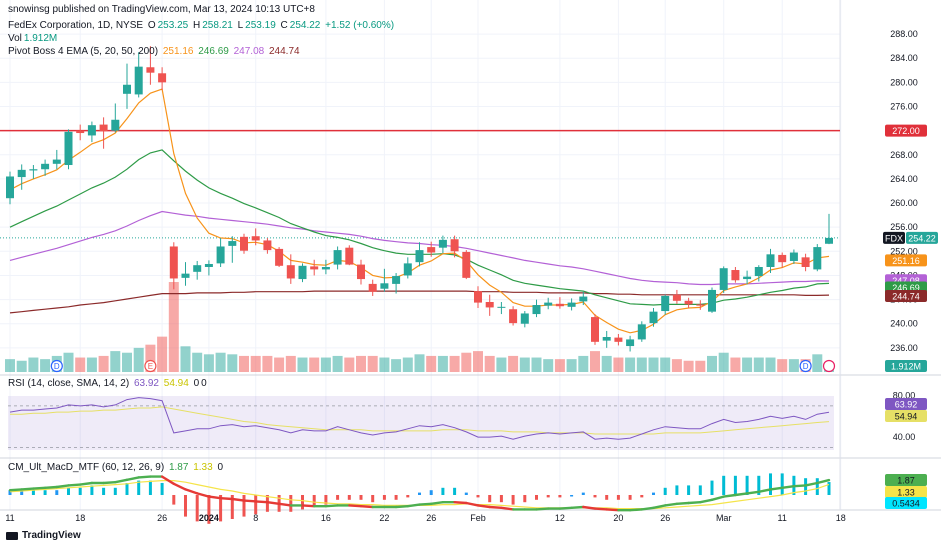 This screenshot has height=546, width=941. Describe the element at coordinates (904, 395) in the screenshot. I see `rsi-tick-label: 80.00` at that location.